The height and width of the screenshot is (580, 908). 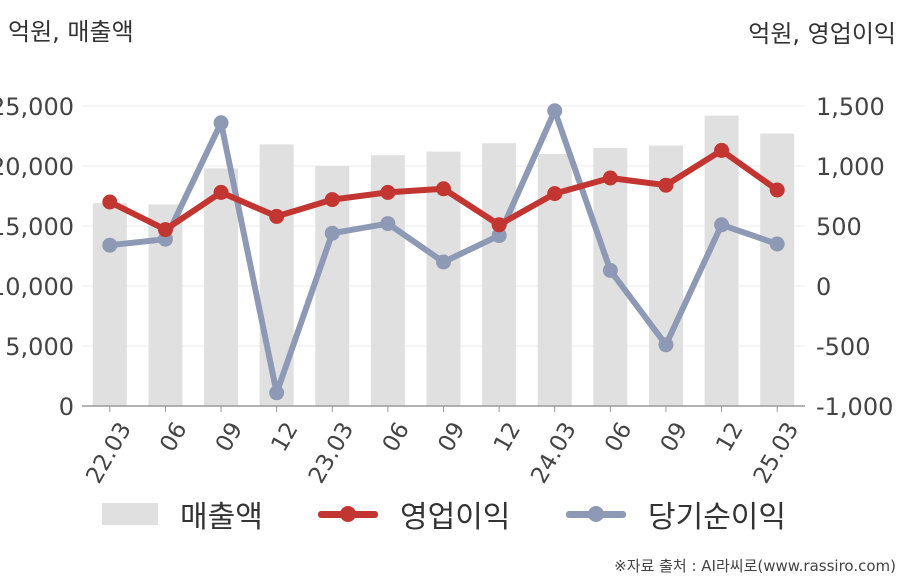 I want to click on axes, so click(x=443, y=408).